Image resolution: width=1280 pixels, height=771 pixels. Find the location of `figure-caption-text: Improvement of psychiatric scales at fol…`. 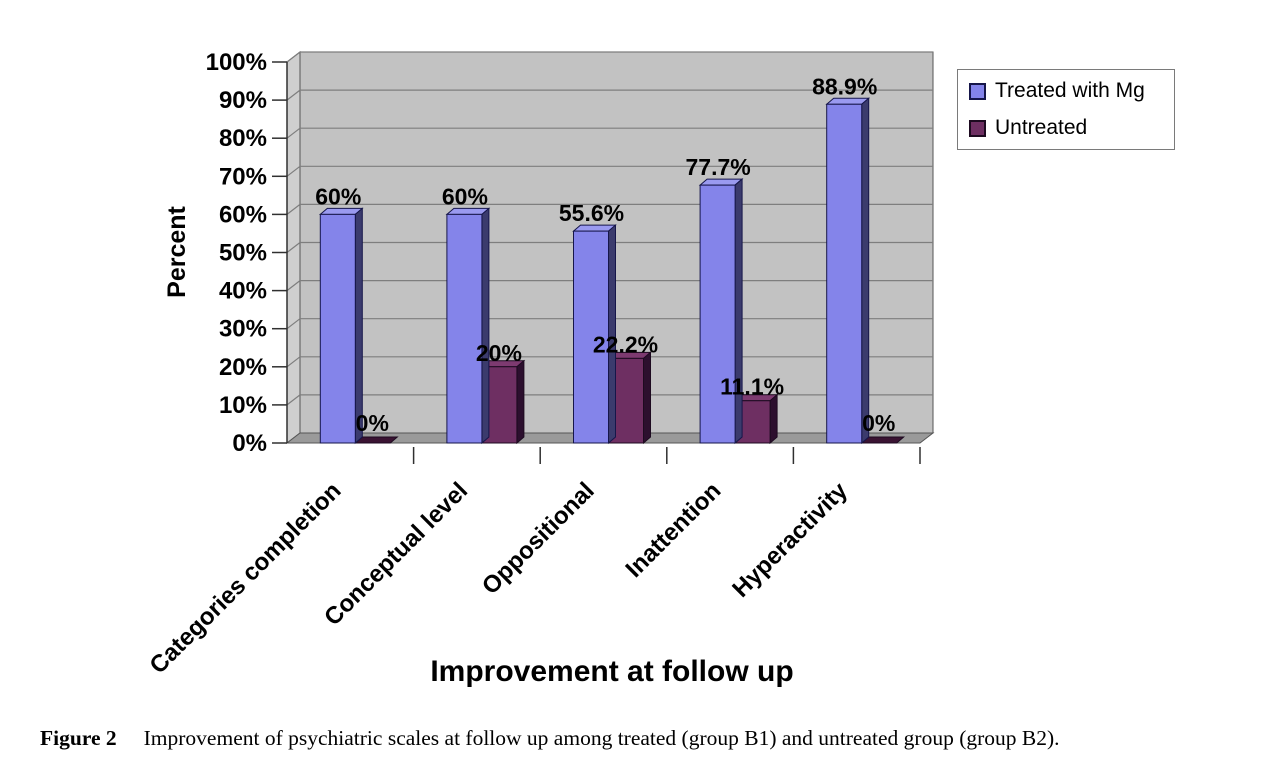

figure-caption-text: Improvement of psychiatric scales at fol… is located at coordinates (601, 738).